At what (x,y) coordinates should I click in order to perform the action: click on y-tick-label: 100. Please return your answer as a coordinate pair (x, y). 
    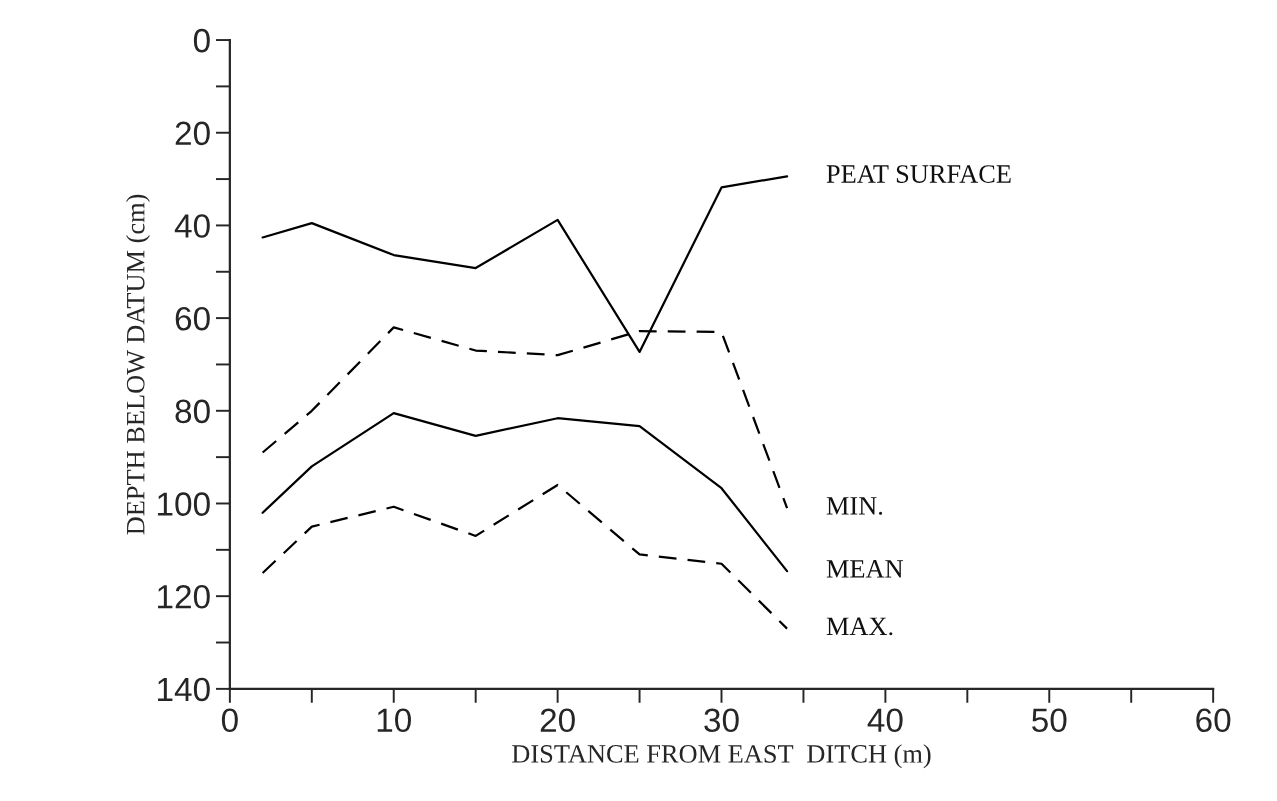
    Looking at the image, I should click on (184, 504).